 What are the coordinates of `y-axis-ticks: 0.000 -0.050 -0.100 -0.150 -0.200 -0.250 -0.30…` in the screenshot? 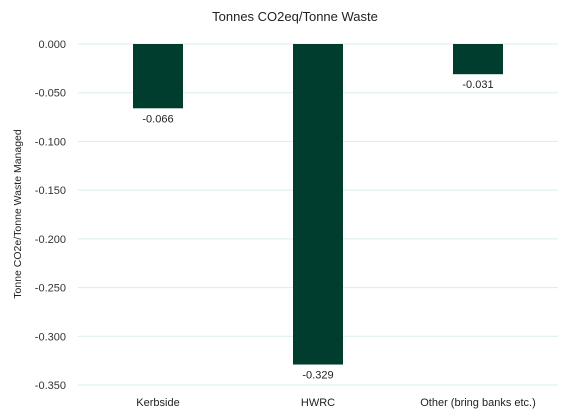 It's located at (50, 215).